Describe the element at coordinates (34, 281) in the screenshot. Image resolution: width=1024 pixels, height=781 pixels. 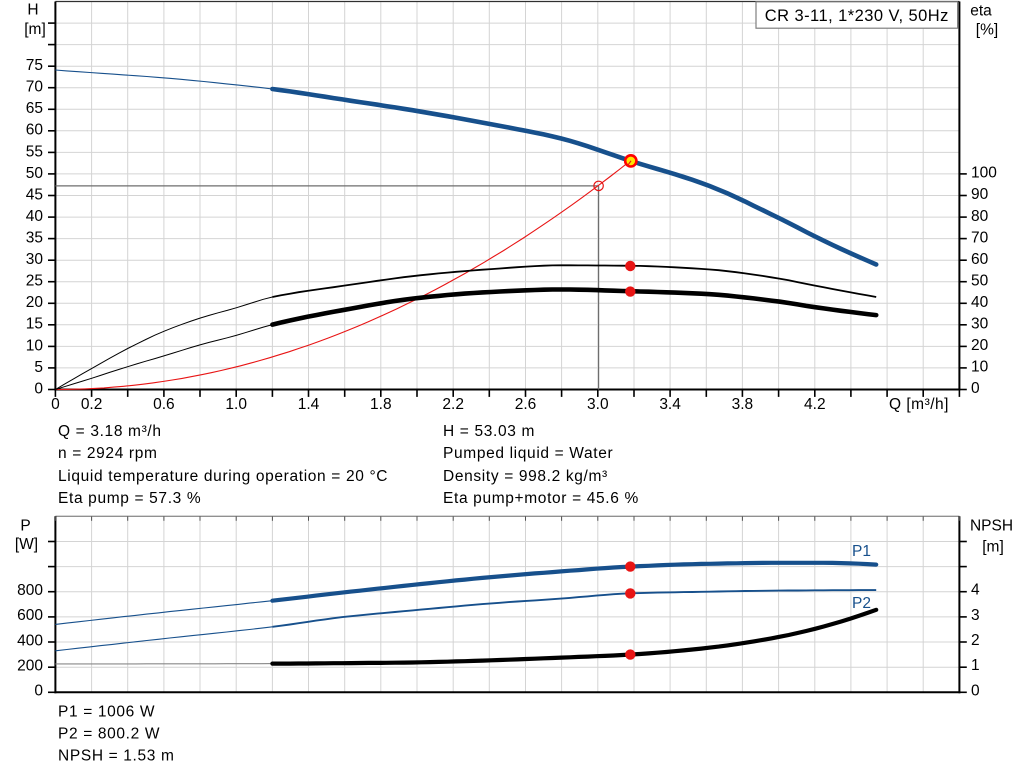
I see `svg-text: 25` at that location.